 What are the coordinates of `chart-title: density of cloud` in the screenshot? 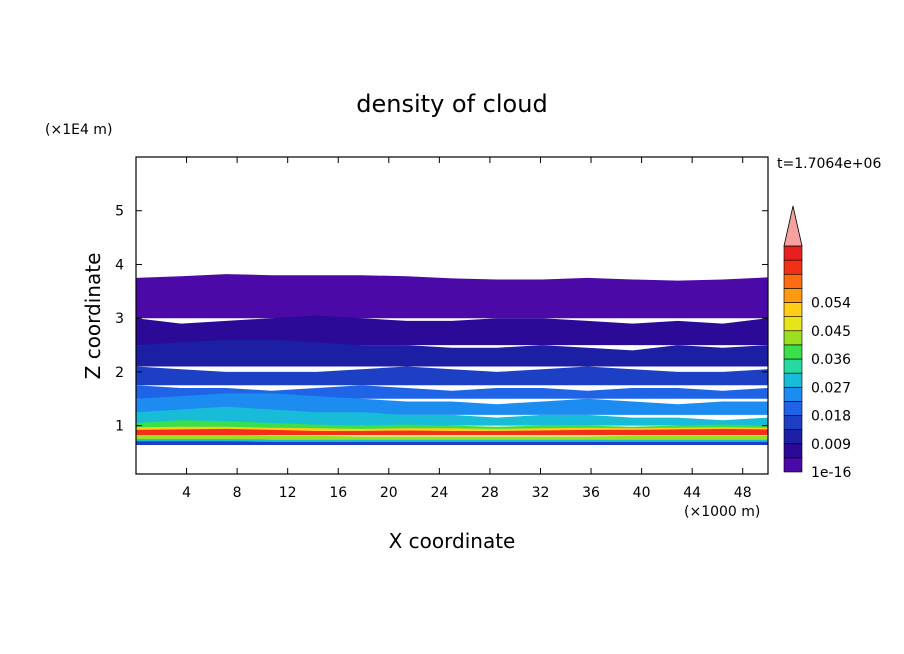 It's located at (451, 104).